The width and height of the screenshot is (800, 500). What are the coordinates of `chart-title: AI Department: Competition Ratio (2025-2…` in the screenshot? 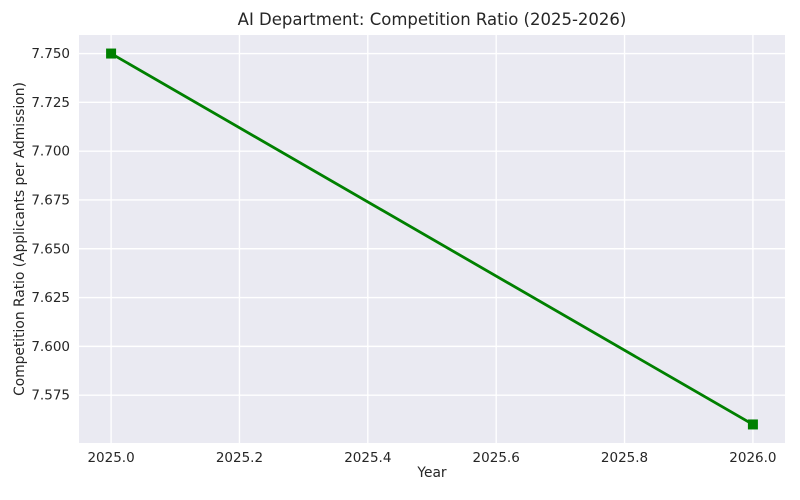 It's located at (432, 19).